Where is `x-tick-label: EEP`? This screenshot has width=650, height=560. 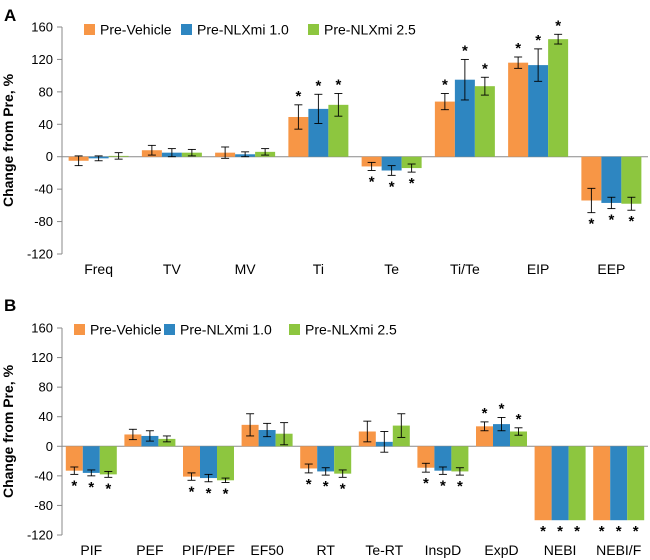 x-tick-label: EEP is located at coordinates (611, 269).